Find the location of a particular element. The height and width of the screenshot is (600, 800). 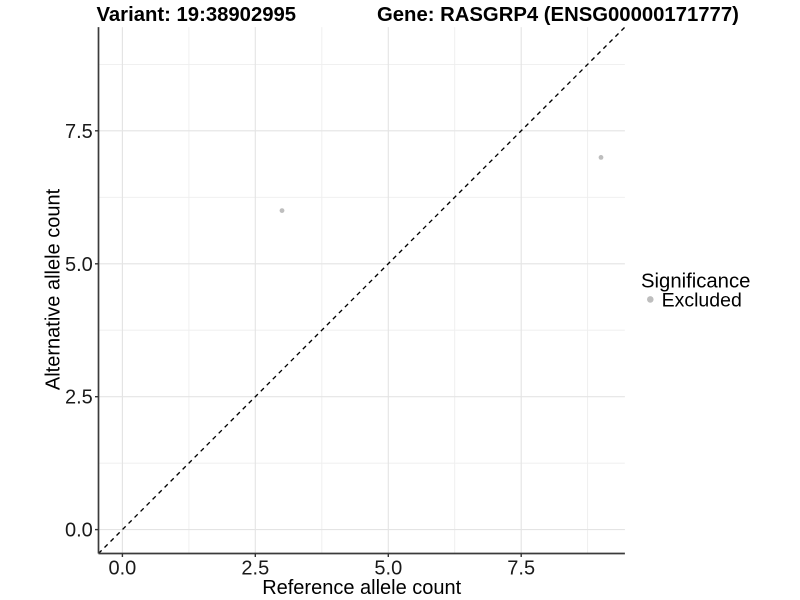

svg-text:Gene: RASGRP4 (ENSG00000171777: Gene: RASGRP4 (ENSG00000171777) is located at coordinates (558, 15).